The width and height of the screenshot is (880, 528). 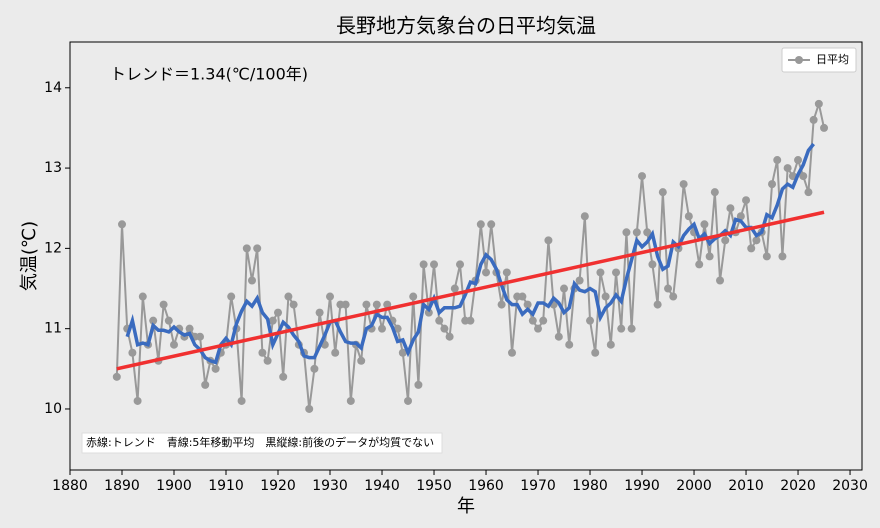 I want to click on x-axis-label: 年, so click(x=466, y=506).